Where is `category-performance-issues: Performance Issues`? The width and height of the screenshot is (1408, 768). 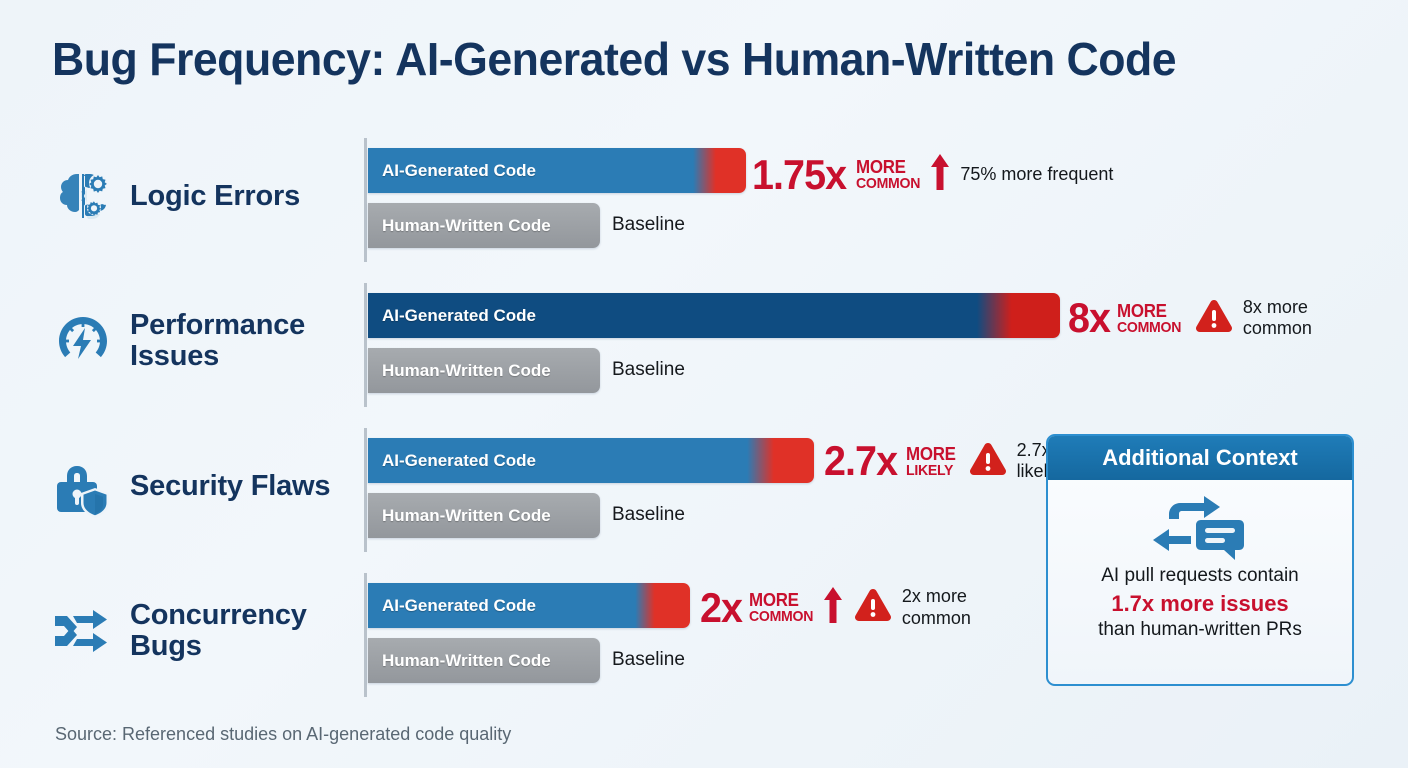 category-performance-issues: Performance Issues is located at coordinates (200, 341).